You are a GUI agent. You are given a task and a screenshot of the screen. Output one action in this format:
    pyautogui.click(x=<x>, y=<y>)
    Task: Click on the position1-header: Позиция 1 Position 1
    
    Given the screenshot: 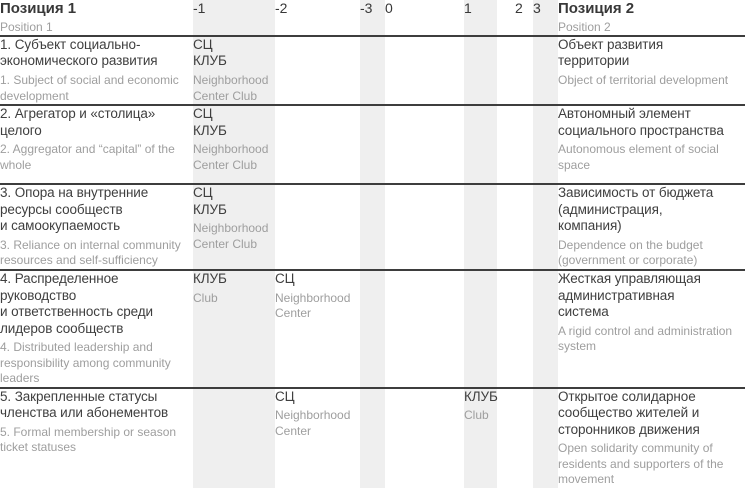 What is the action you would take?
    pyautogui.click(x=96, y=18)
    